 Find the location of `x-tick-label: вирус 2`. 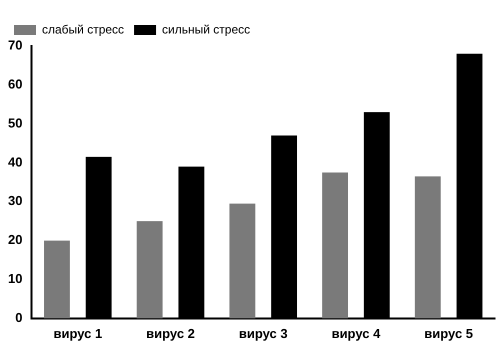

x-tick-label: вирус 2 is located at coordinates (170, 333).